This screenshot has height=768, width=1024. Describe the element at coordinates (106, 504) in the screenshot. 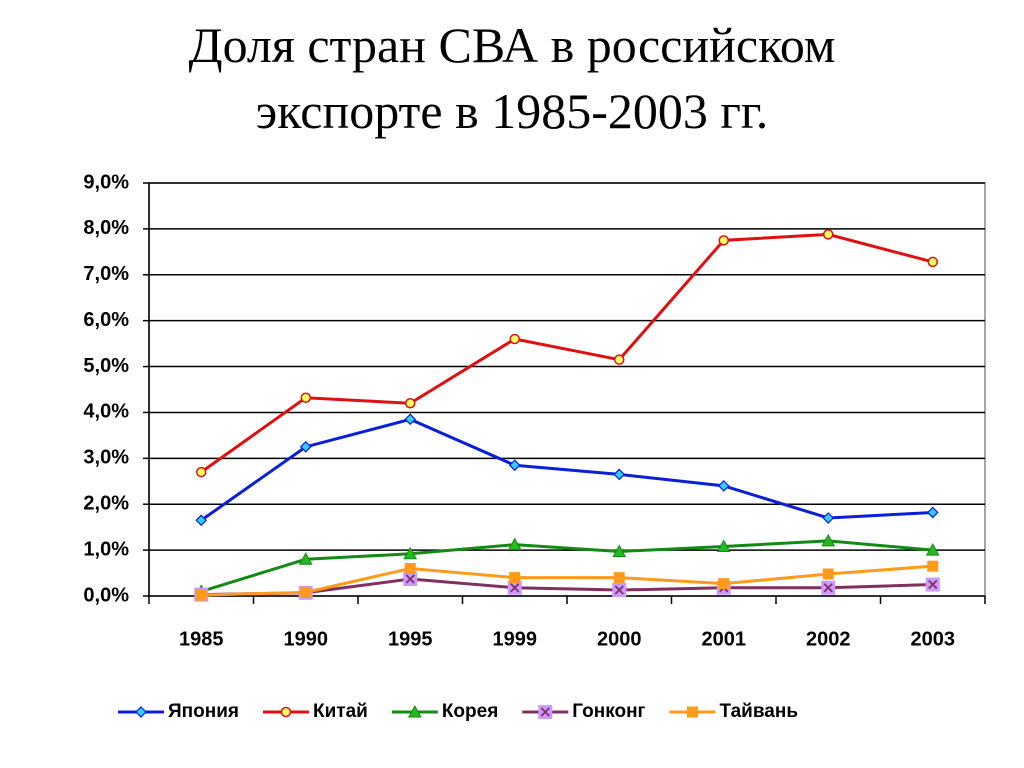

I see `y-tick-label: 2,0%` at that location.